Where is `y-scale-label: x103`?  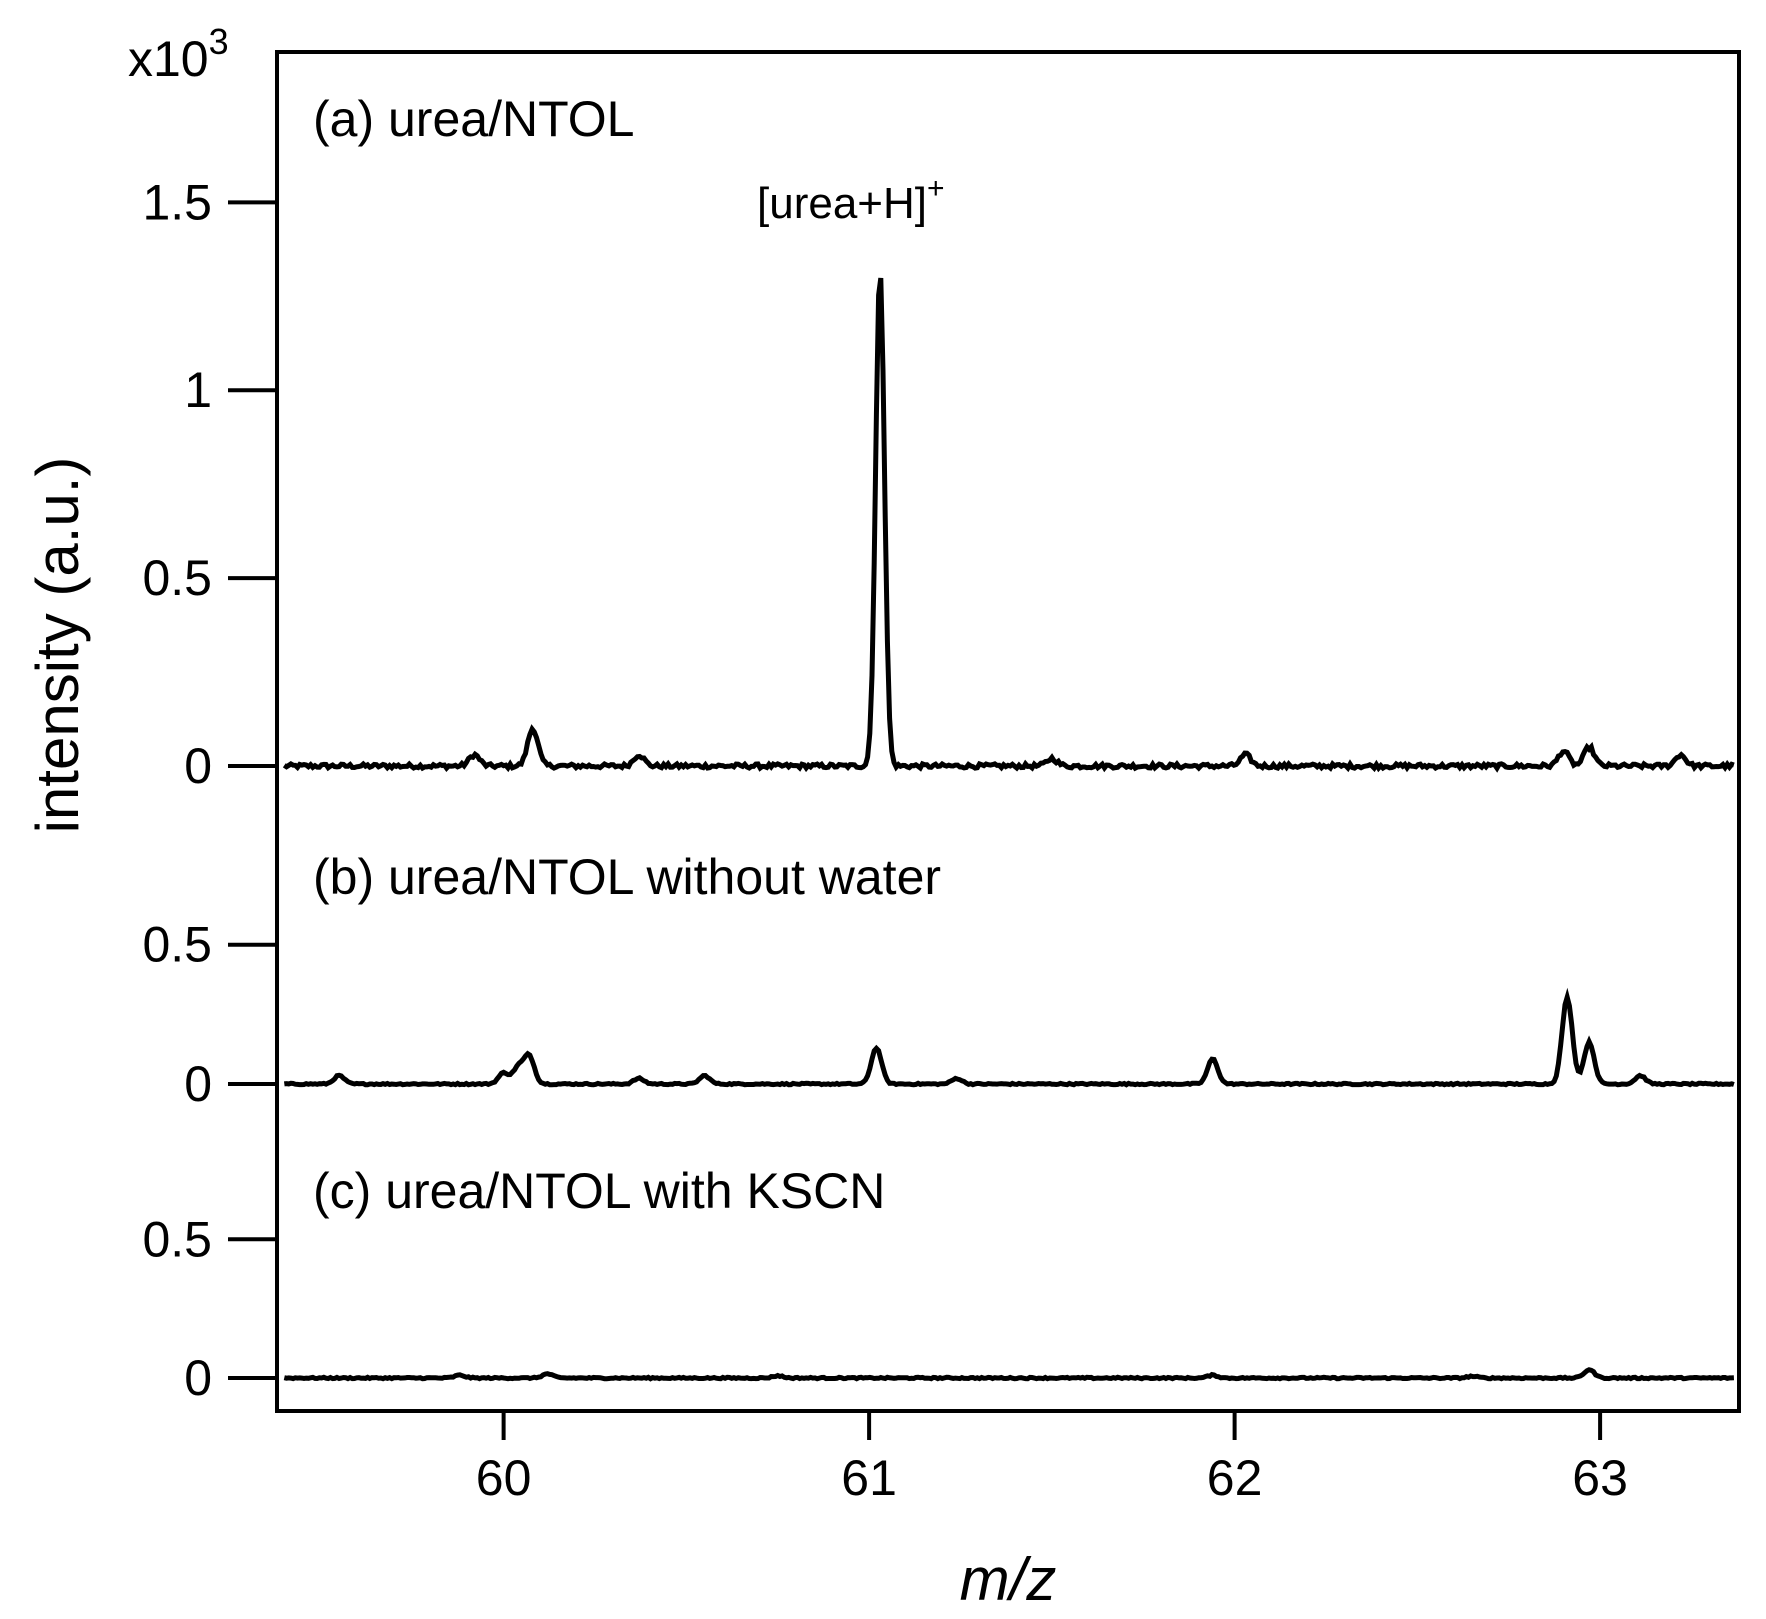
y-scale-label: x103 is located at coordinates (178, 54).